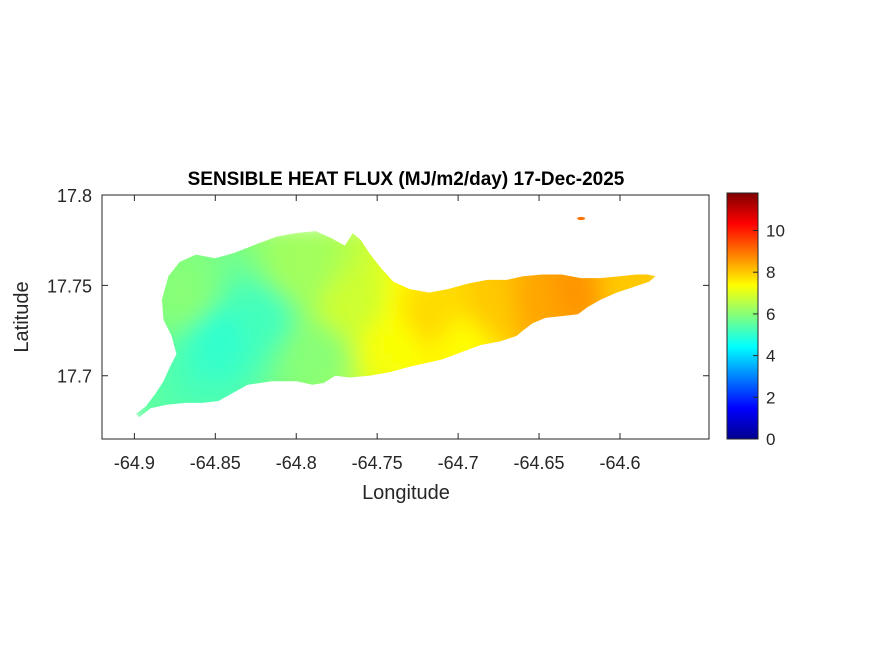  I want to click on x-tick-label: -64.65, so click(539, 463).